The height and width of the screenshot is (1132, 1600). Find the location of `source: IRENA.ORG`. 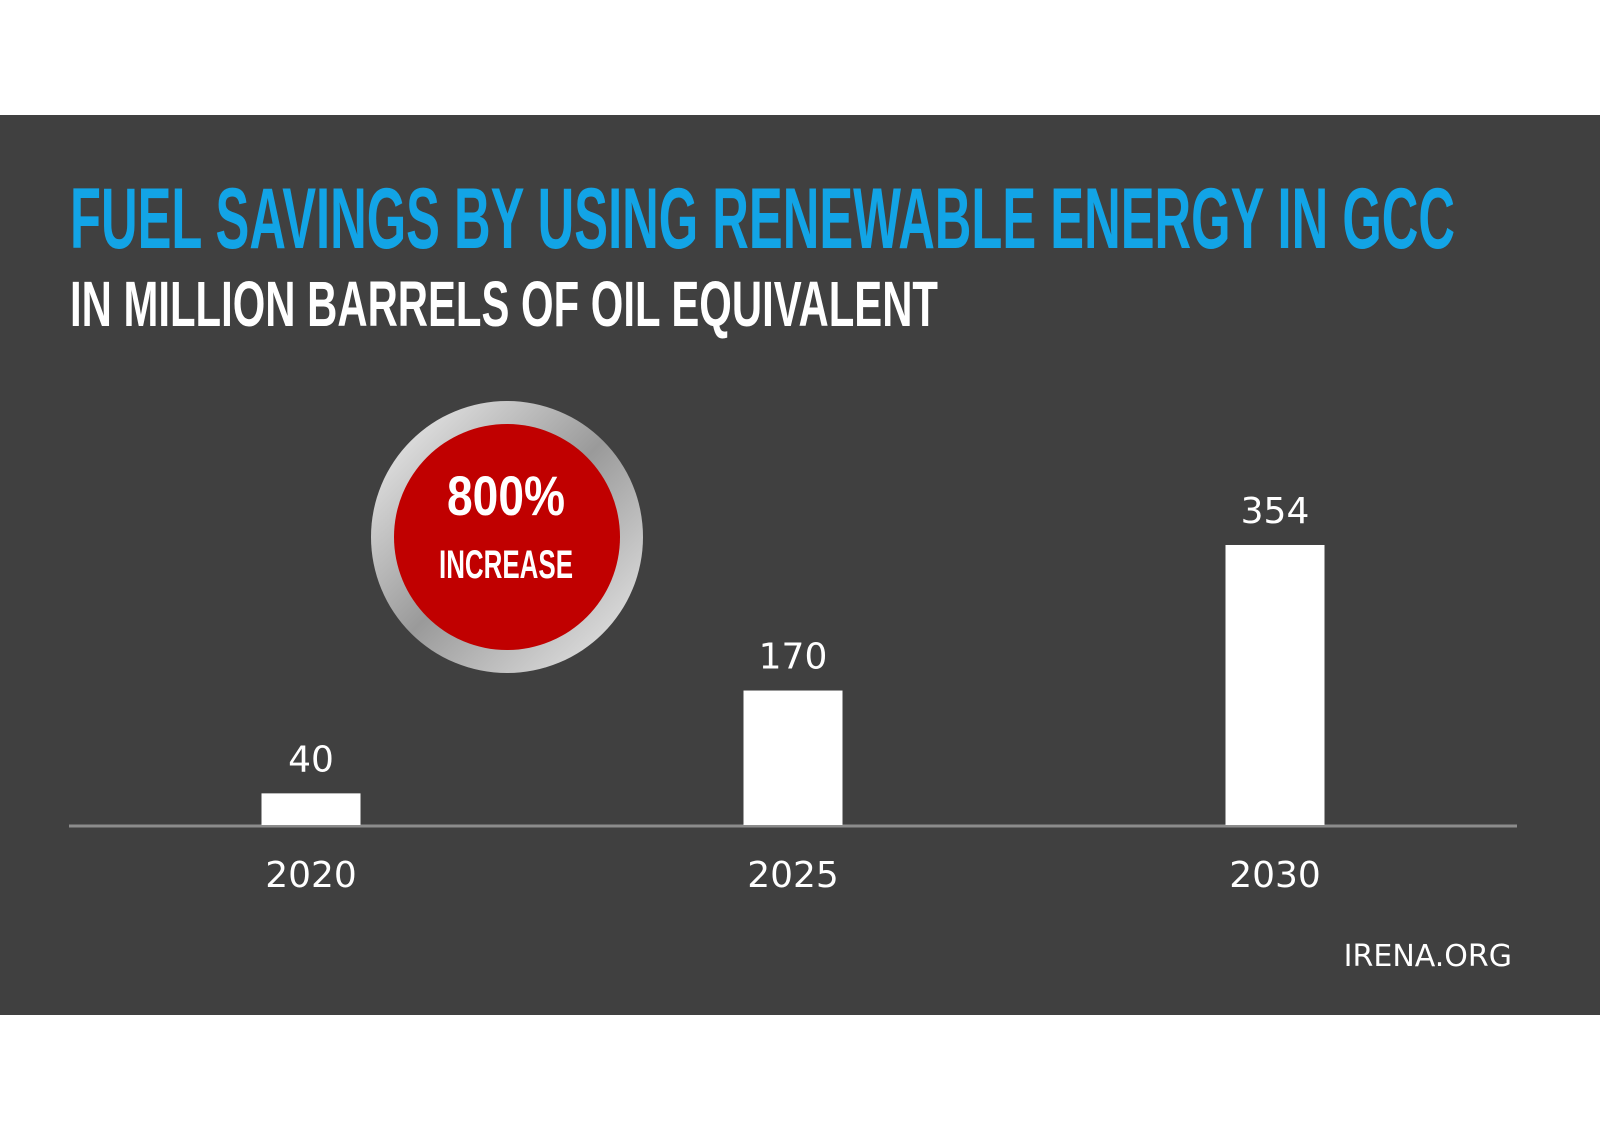

source: IRENA.ORG is located at coordinates (1428, 956).